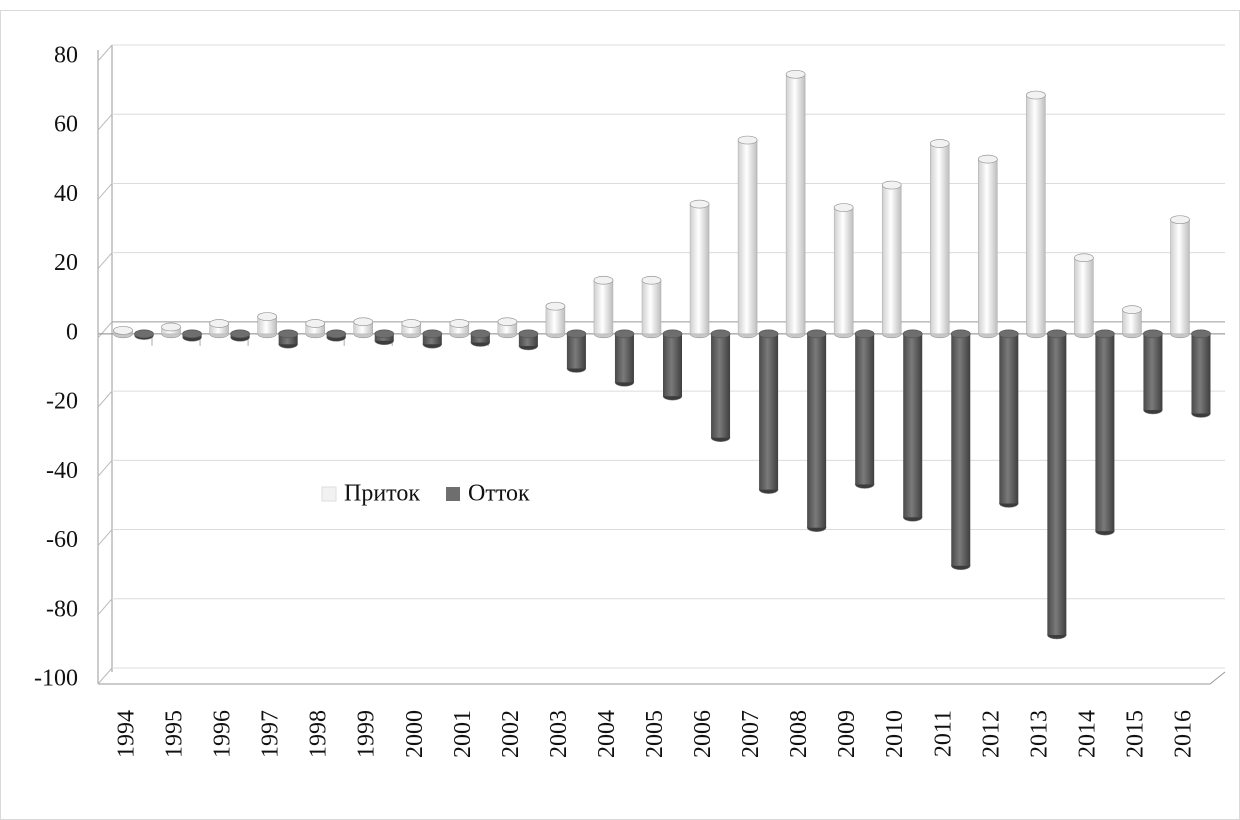 This screenshot has height=820, width=1240. What do you see at coordinates (319, 734) in the screenshot?
I see `x-tick-label: 1998` at bounding box center [319, 734].